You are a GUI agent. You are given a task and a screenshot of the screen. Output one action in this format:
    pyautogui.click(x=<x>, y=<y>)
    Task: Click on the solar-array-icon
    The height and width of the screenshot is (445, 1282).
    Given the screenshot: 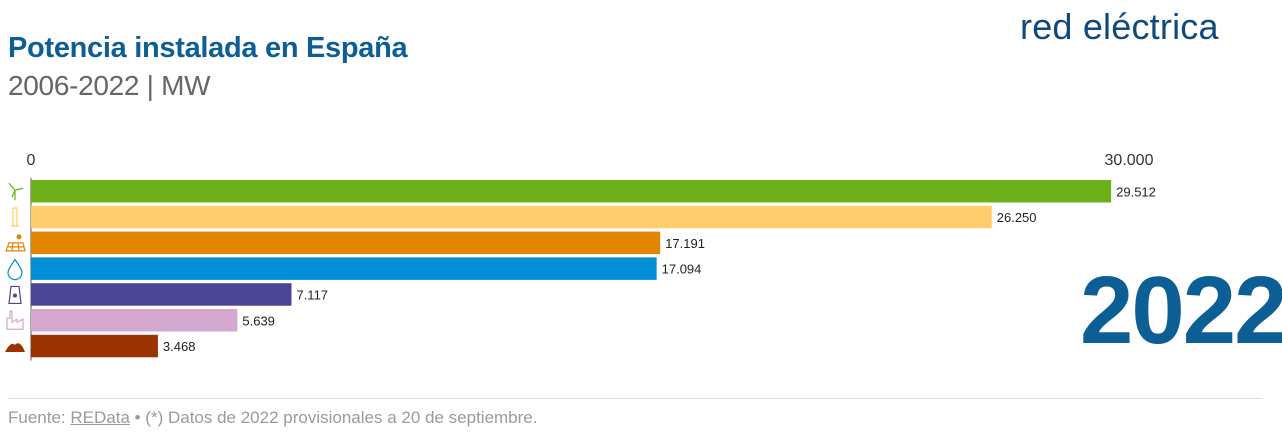 What is the action you would take?
    pyautogui.click(x=15, y=243)
    